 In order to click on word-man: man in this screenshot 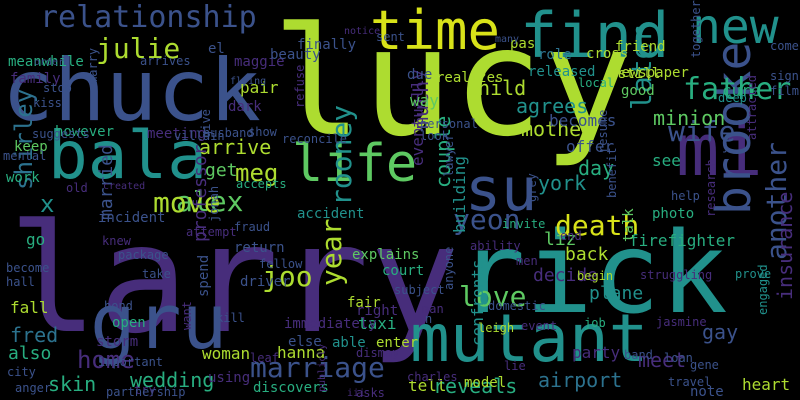, I will do `click(433, 309)`.